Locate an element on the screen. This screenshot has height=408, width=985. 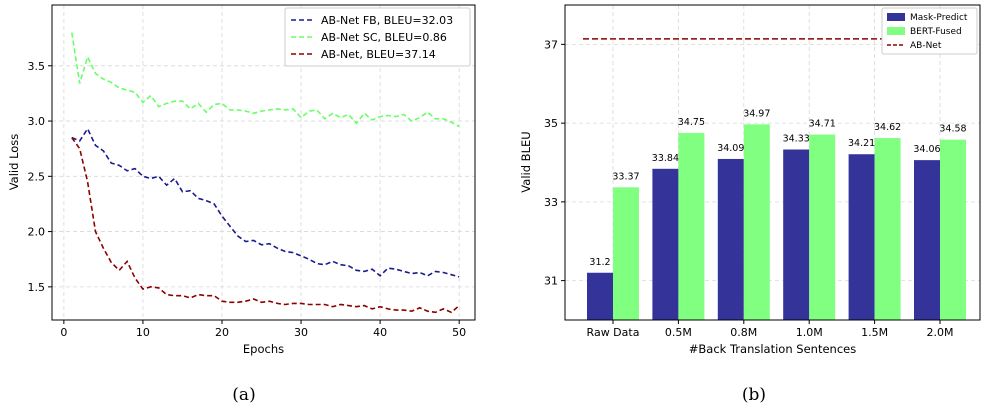
caption-b: (b) is located at coordinates (754, 395).